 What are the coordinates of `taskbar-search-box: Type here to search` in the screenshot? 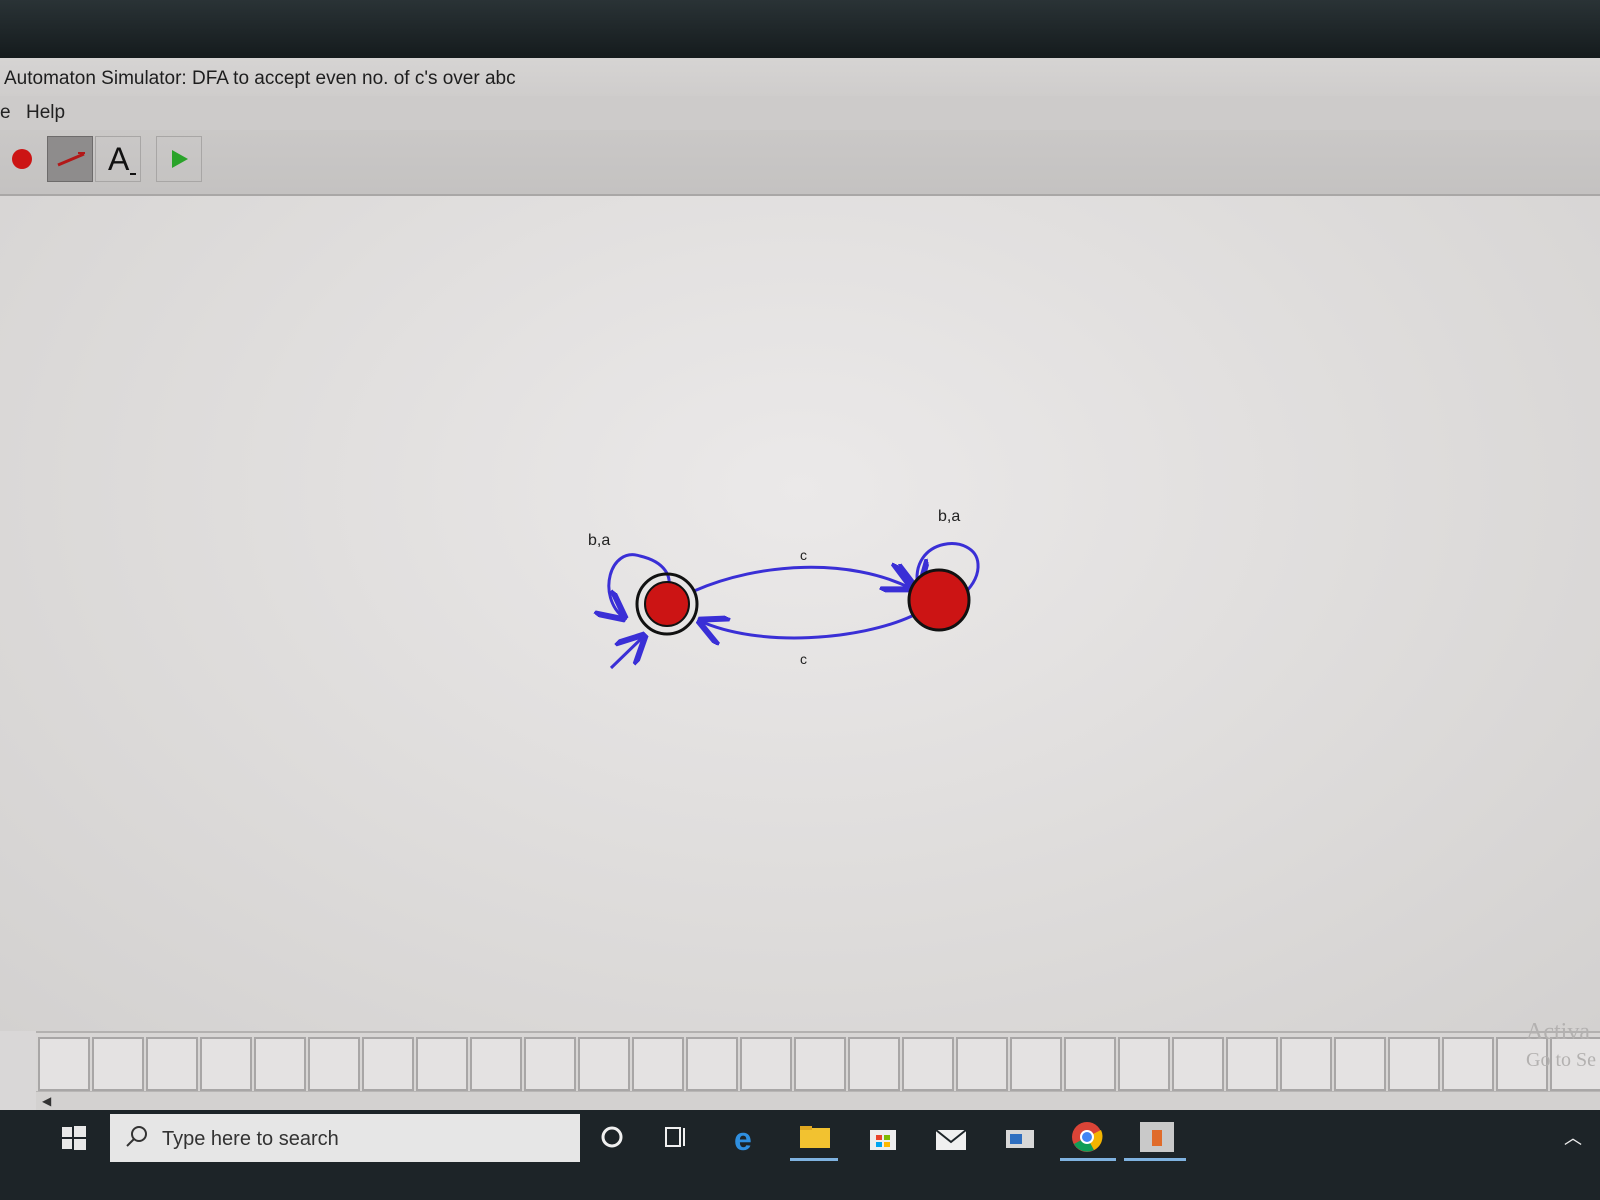 It's located at (345, 1138).